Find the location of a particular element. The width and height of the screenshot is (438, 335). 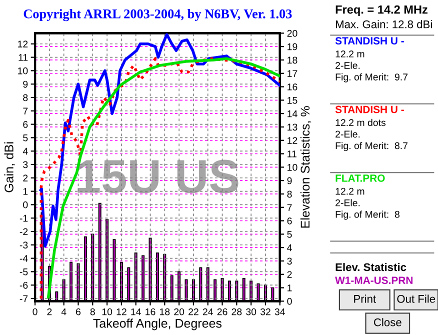

text: Max. Gain: 12.8 dBi is located at coordinates (384, 24).